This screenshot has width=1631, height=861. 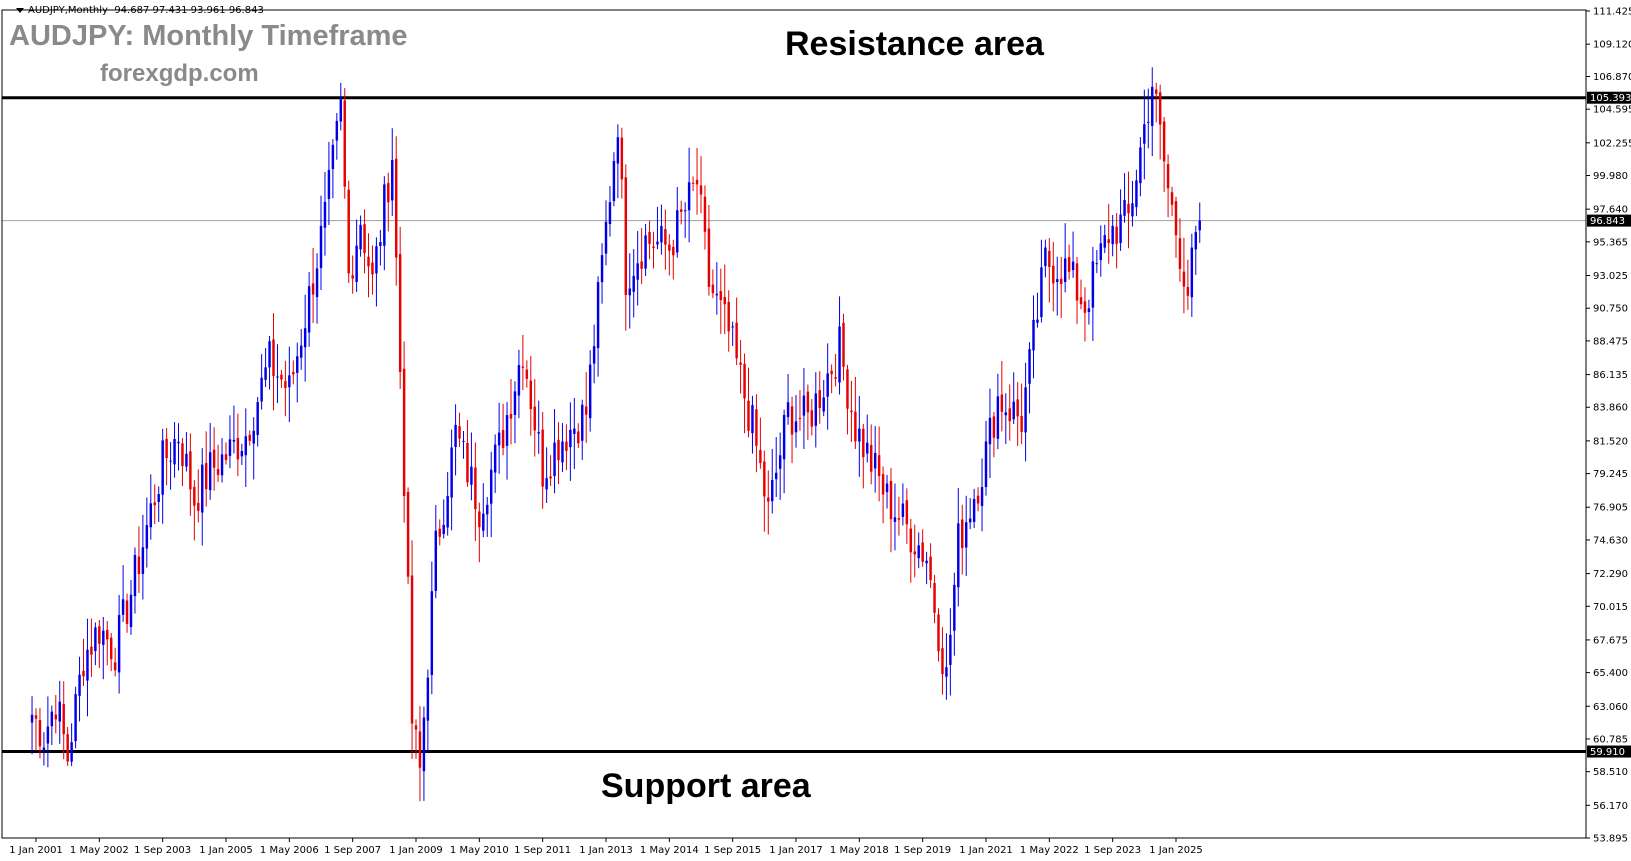 I want to click on y-tick-label: 95.365, so click(x=1610, y=242).